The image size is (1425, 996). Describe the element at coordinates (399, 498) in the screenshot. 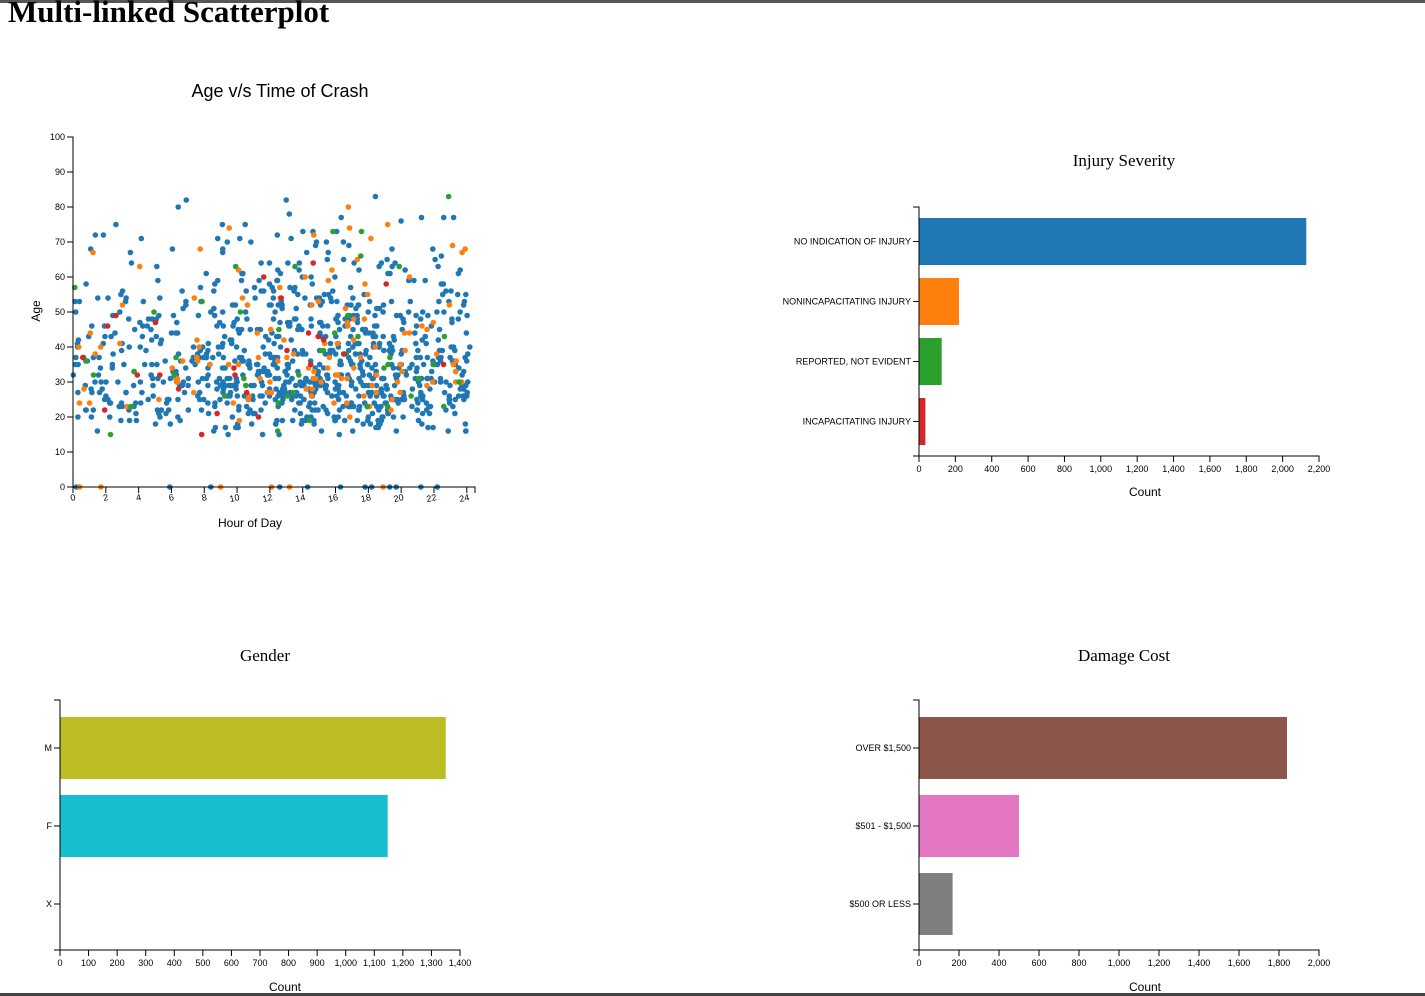

I see `scatter-x-tick-label: 20` at that location.